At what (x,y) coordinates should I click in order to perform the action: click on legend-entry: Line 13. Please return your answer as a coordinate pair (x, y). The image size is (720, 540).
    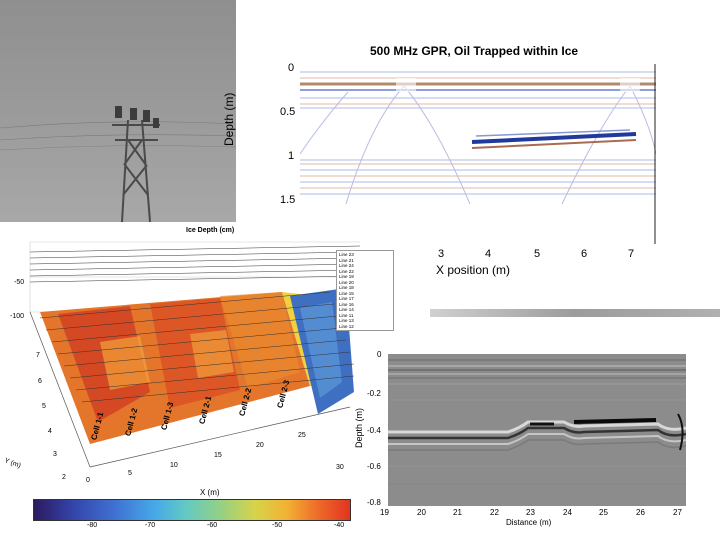
    Looking at the image, I should click on (346, 320).